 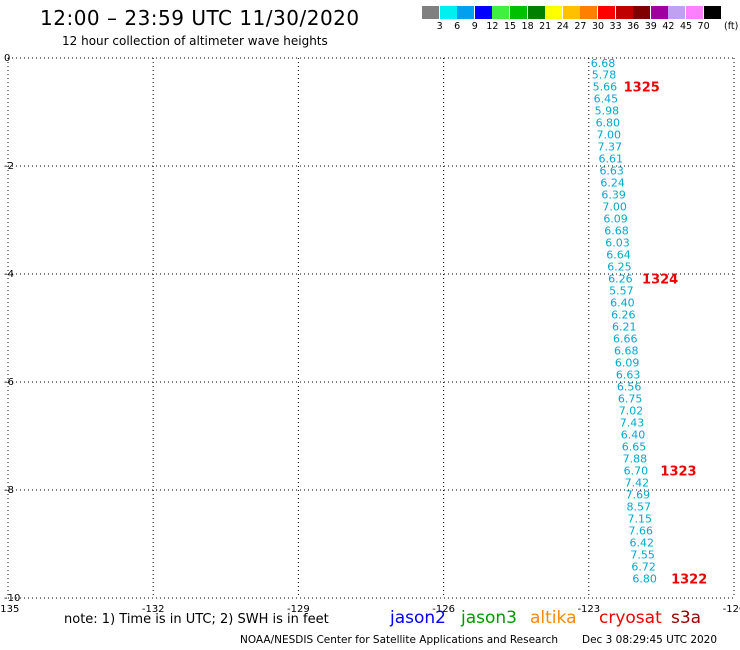 What do you see at coordinates (9, 609) in the screenshot?
I see `x-tick-label: -135` at bounding box center [9, 609].